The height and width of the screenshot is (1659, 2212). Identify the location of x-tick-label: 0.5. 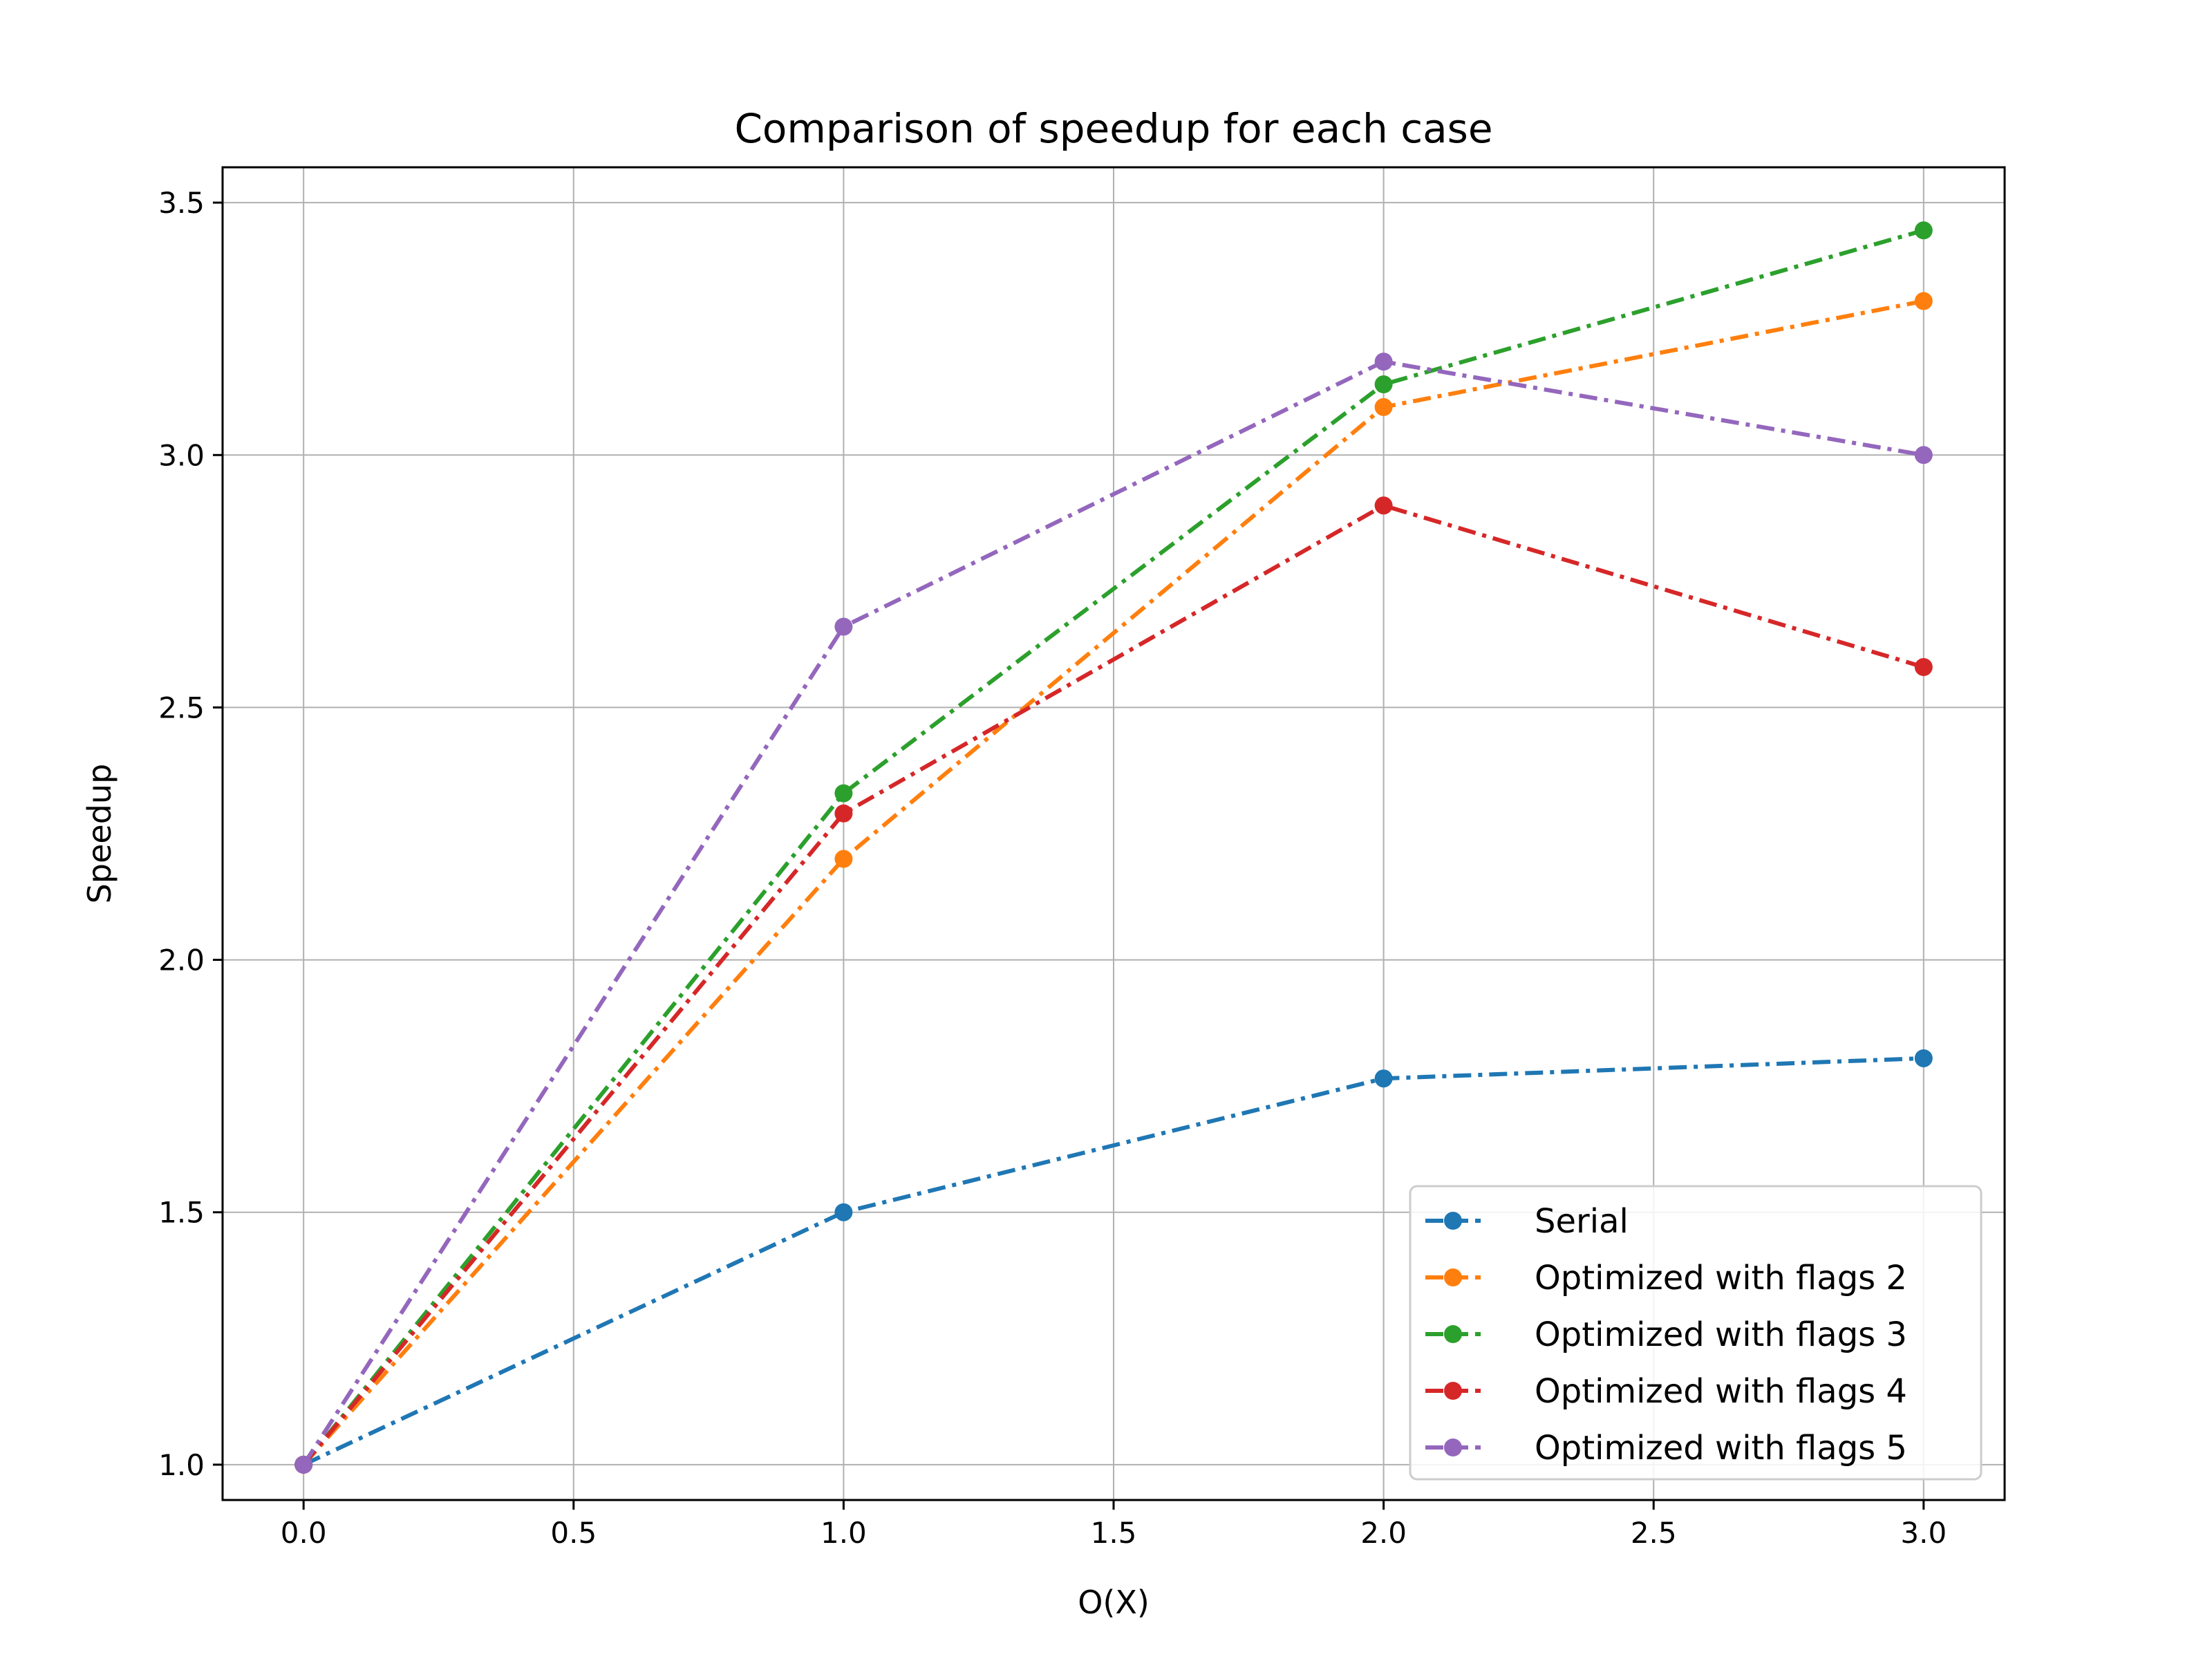
(574, 1533).